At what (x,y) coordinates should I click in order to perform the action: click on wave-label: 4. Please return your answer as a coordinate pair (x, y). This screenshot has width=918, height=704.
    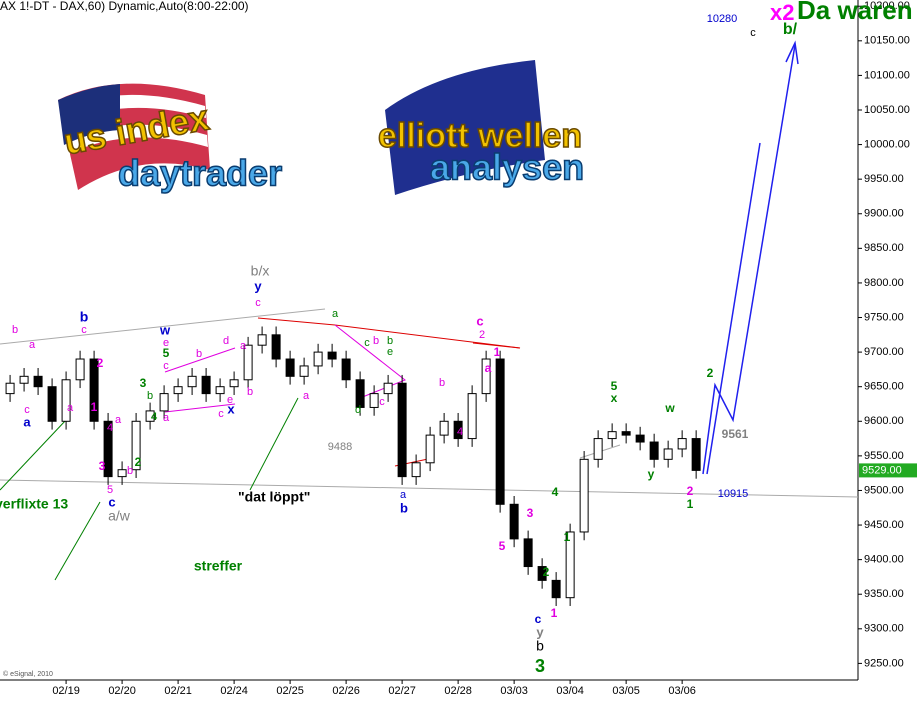
    Looking at the image, I should click on (110, 428).